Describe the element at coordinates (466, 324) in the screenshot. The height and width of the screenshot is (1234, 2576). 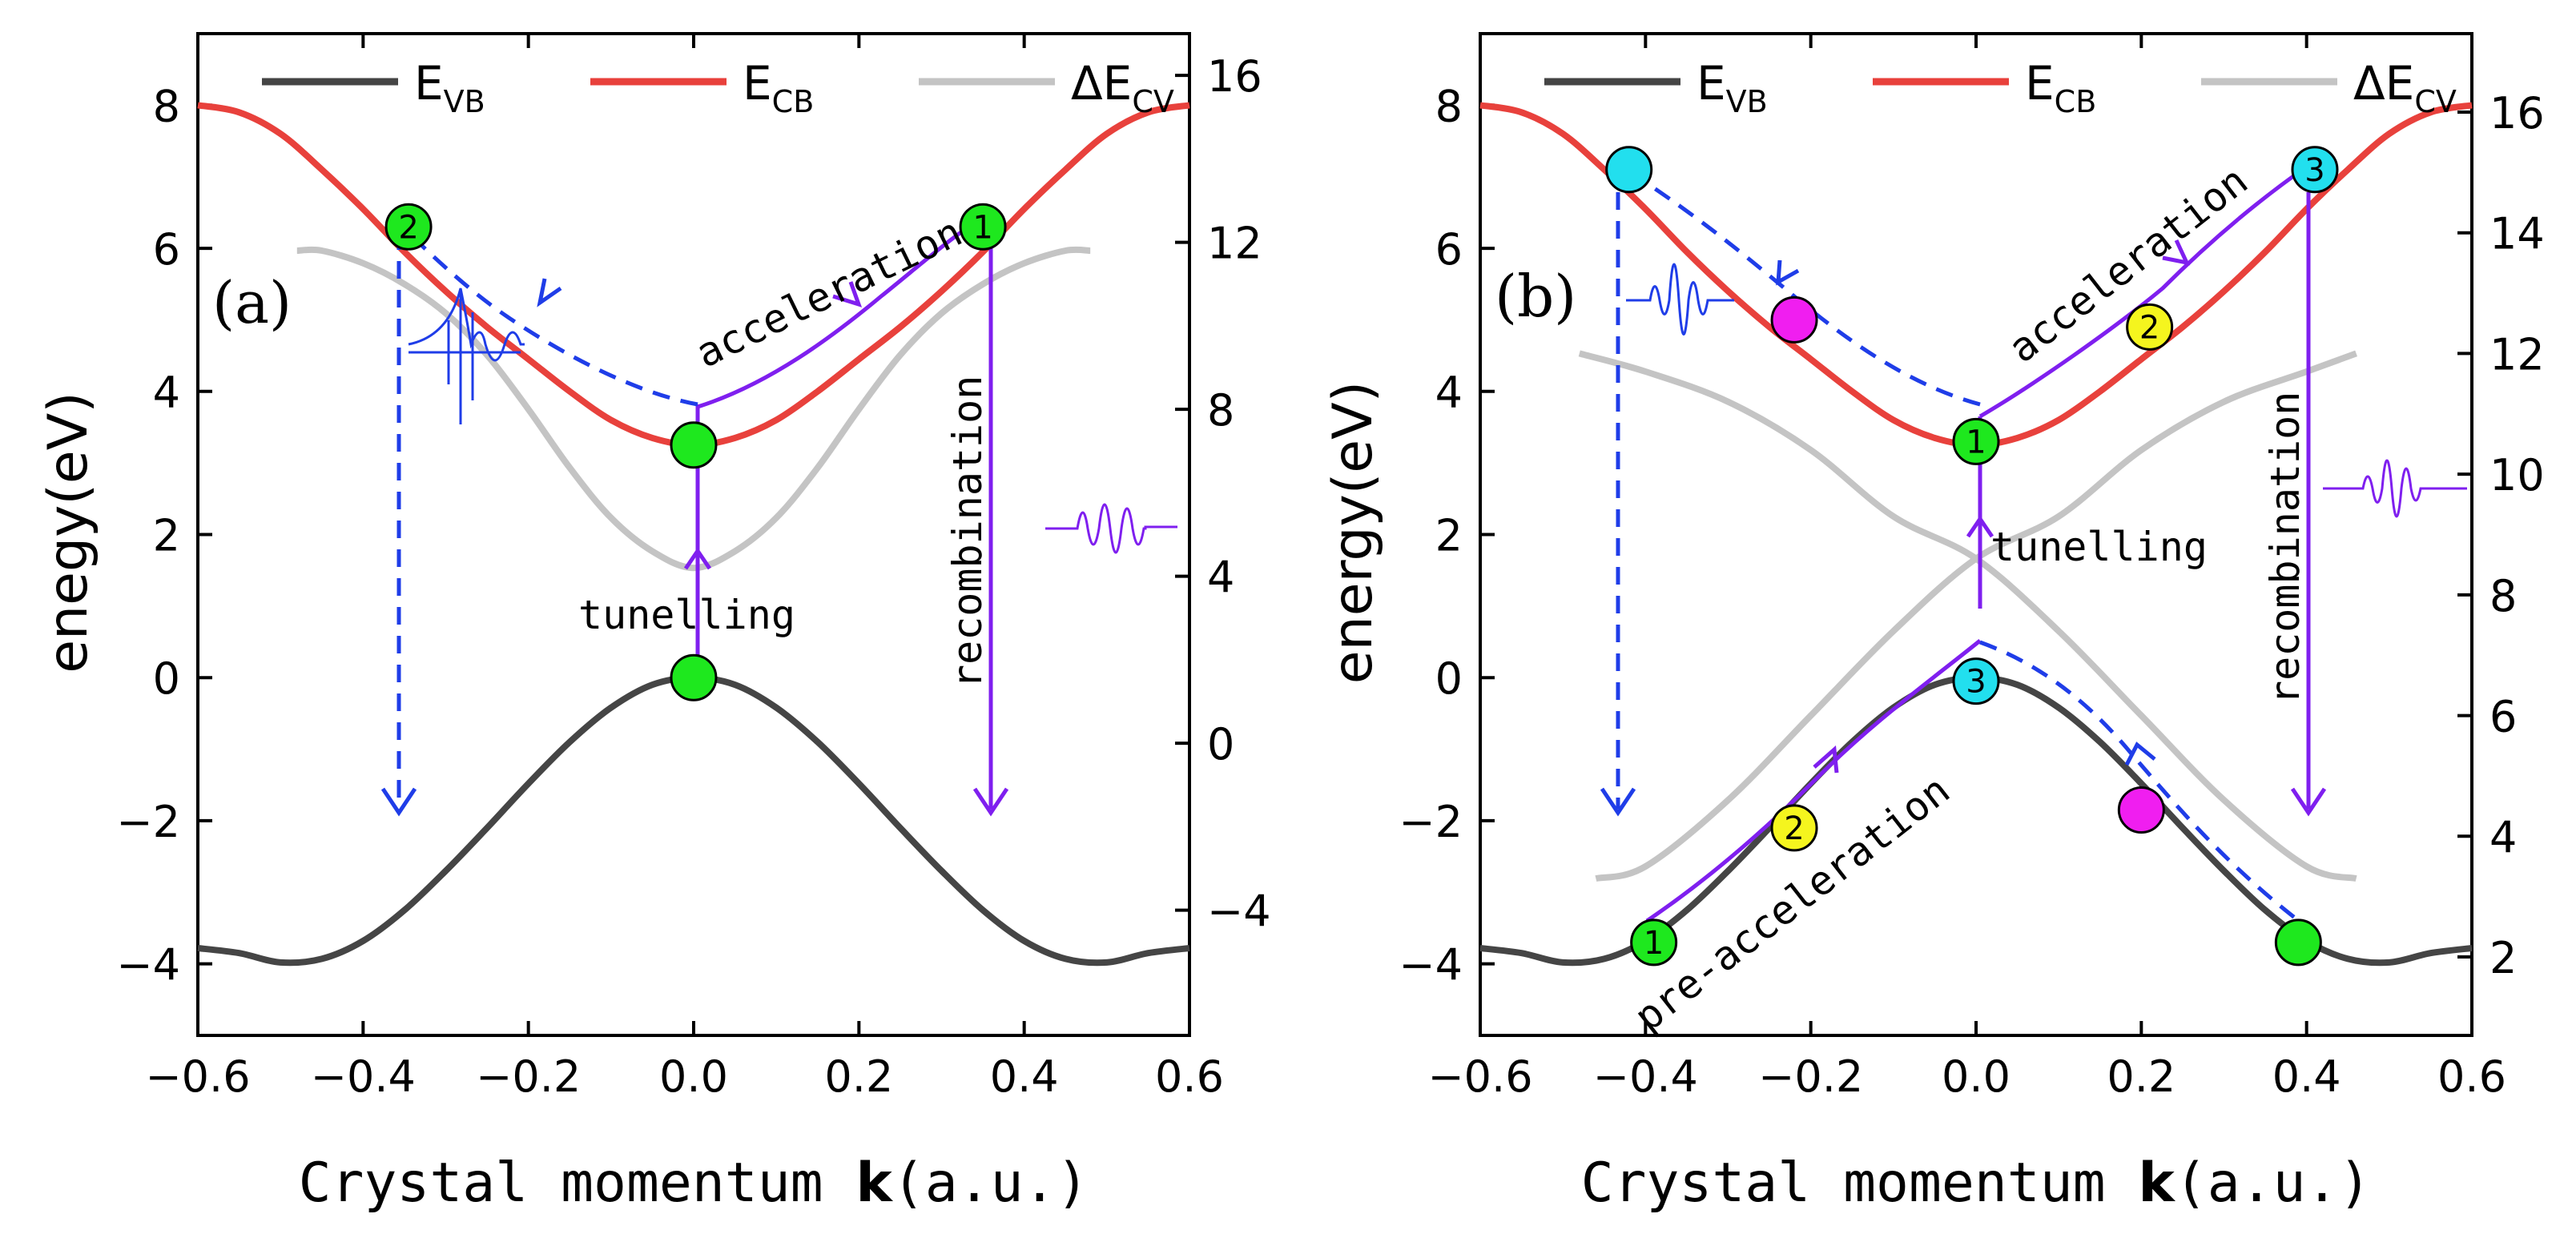
I see `emitted-pulse-blue` at that location.